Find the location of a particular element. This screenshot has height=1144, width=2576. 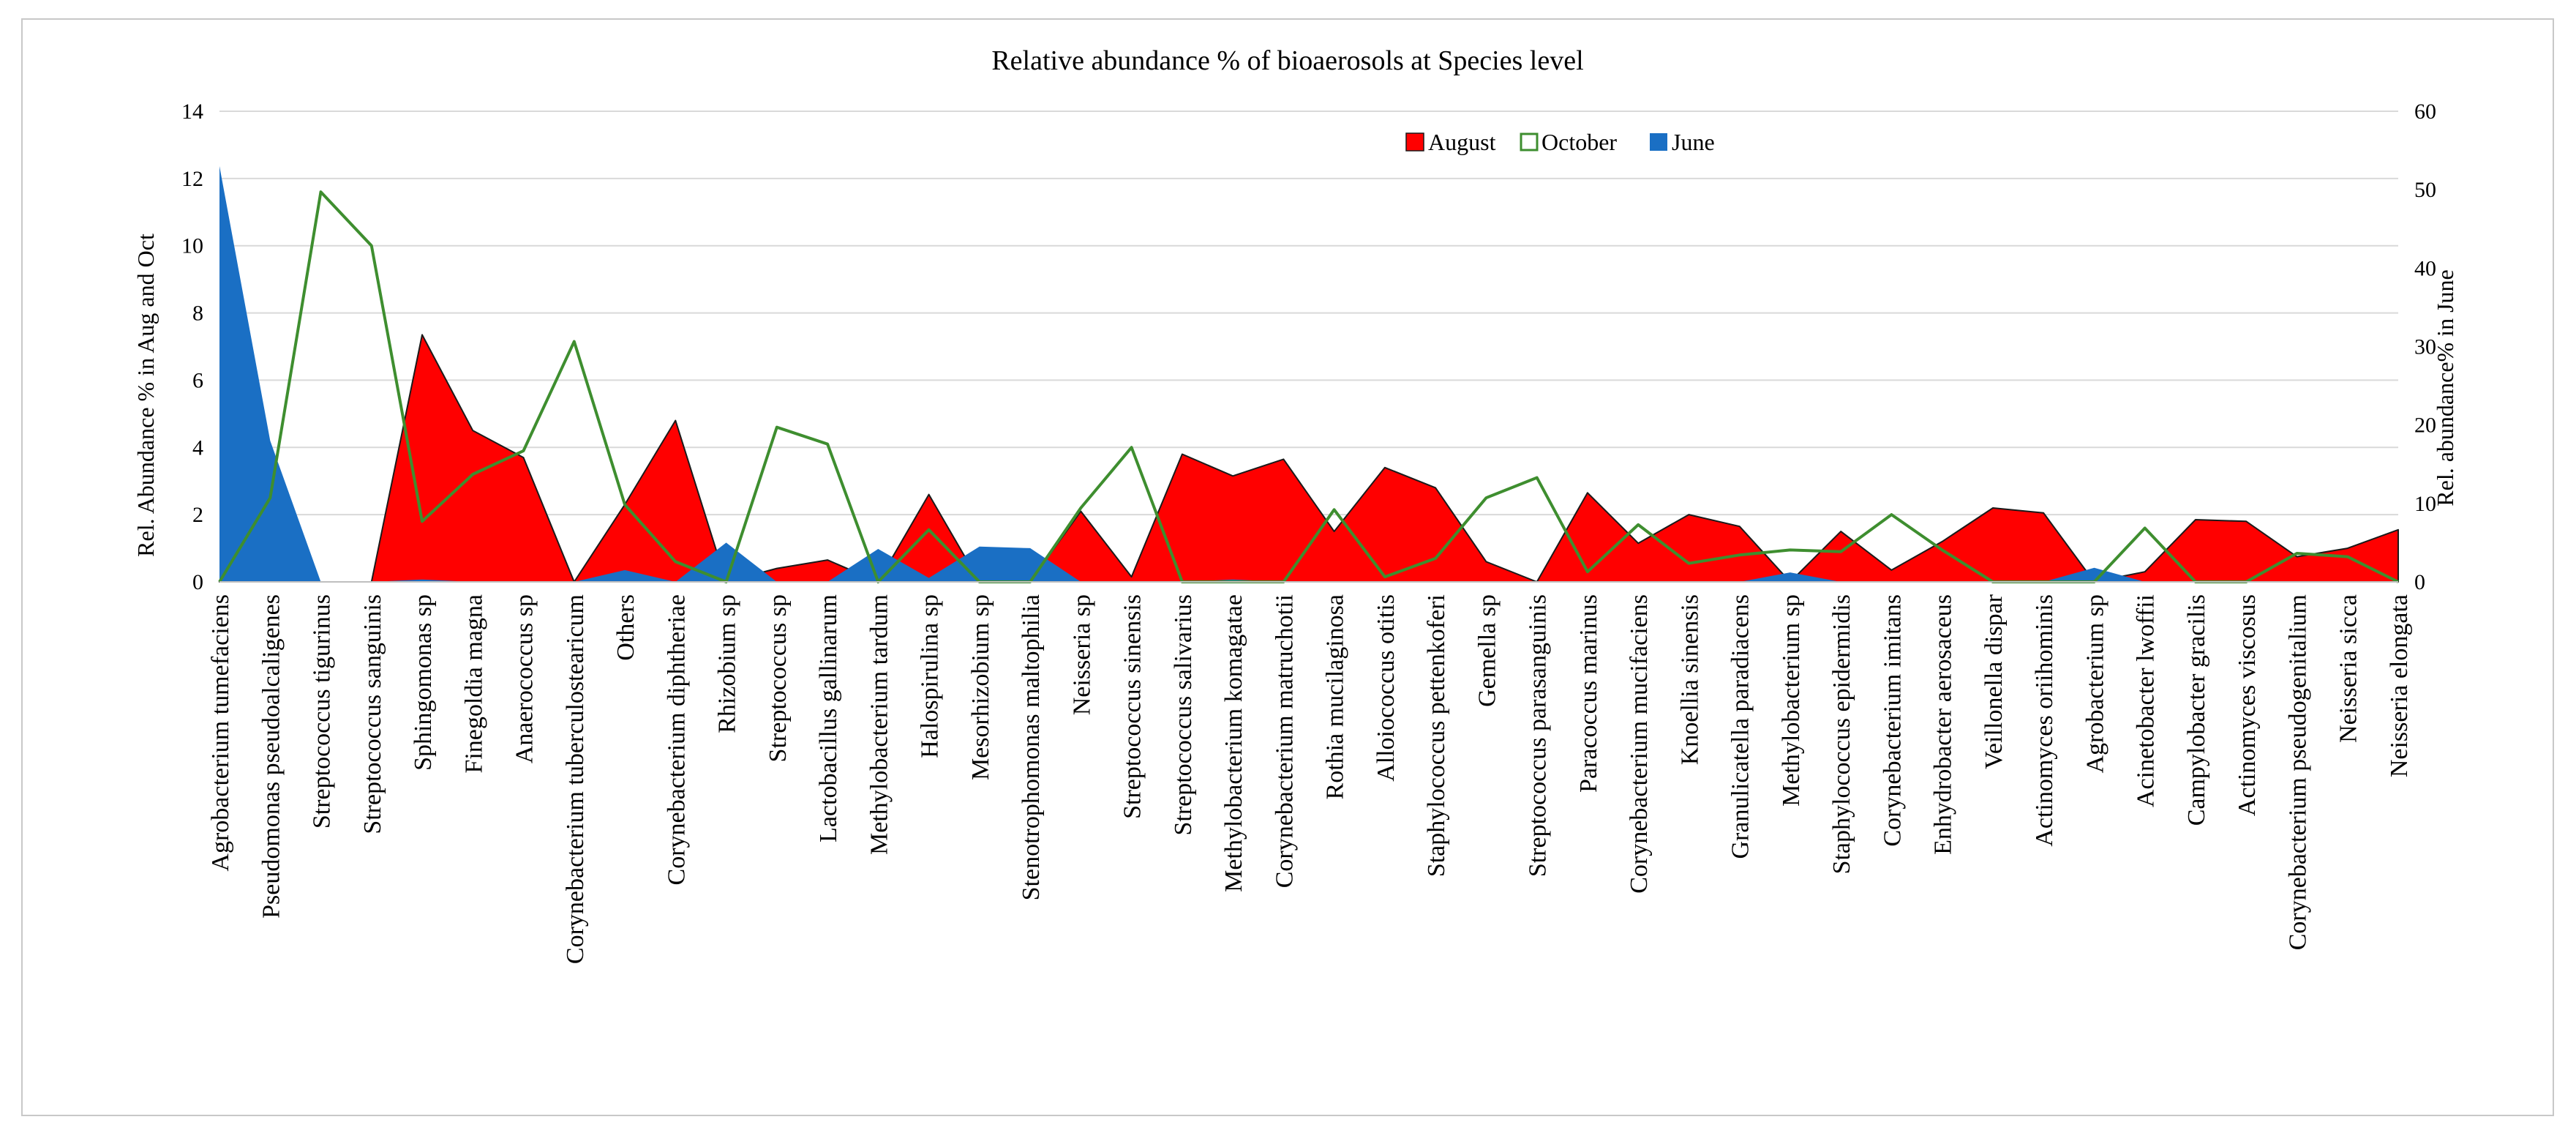

category-label: Streptococcus sinensis is located at coordinates (1132, 706).